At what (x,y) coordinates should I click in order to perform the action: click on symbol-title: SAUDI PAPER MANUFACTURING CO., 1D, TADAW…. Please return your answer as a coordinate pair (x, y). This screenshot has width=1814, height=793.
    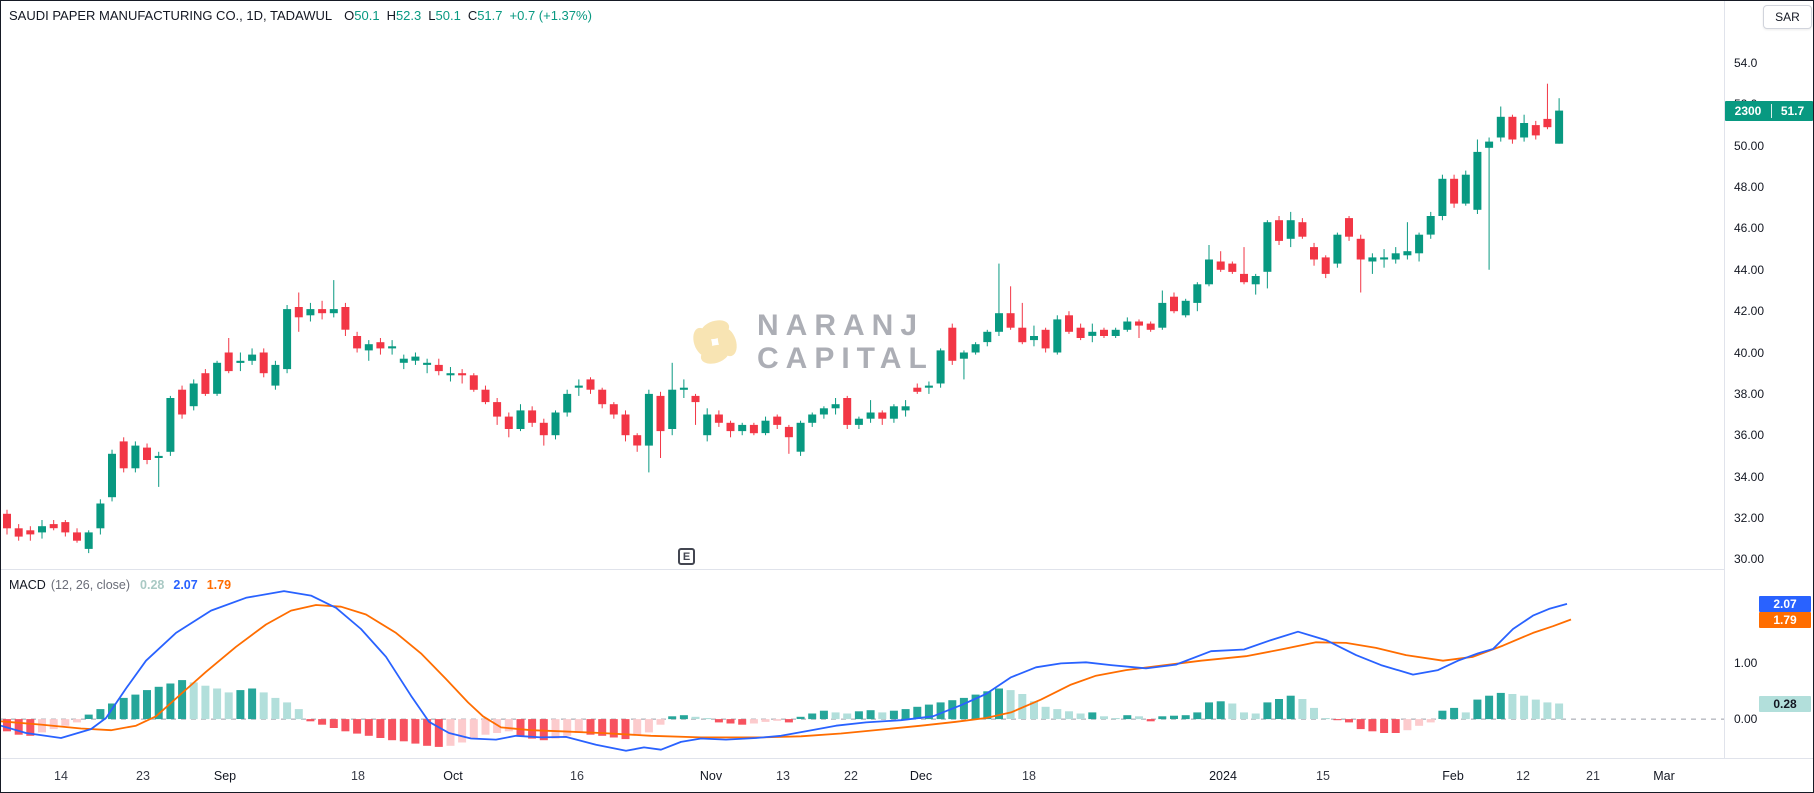
    Looking at the image, I should click on (171, 15).